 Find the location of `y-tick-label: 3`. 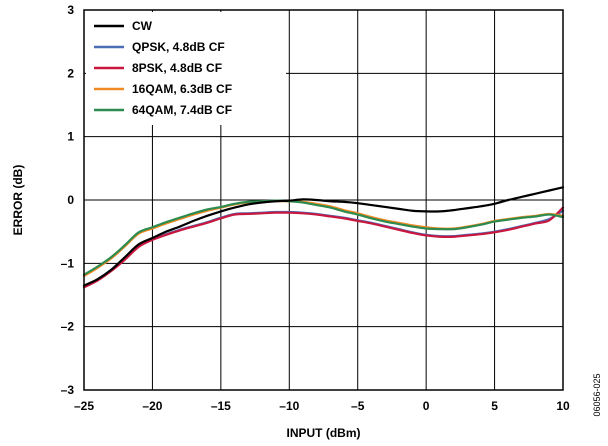

y-tick-label: 3 is located at coordinates (70, 10).